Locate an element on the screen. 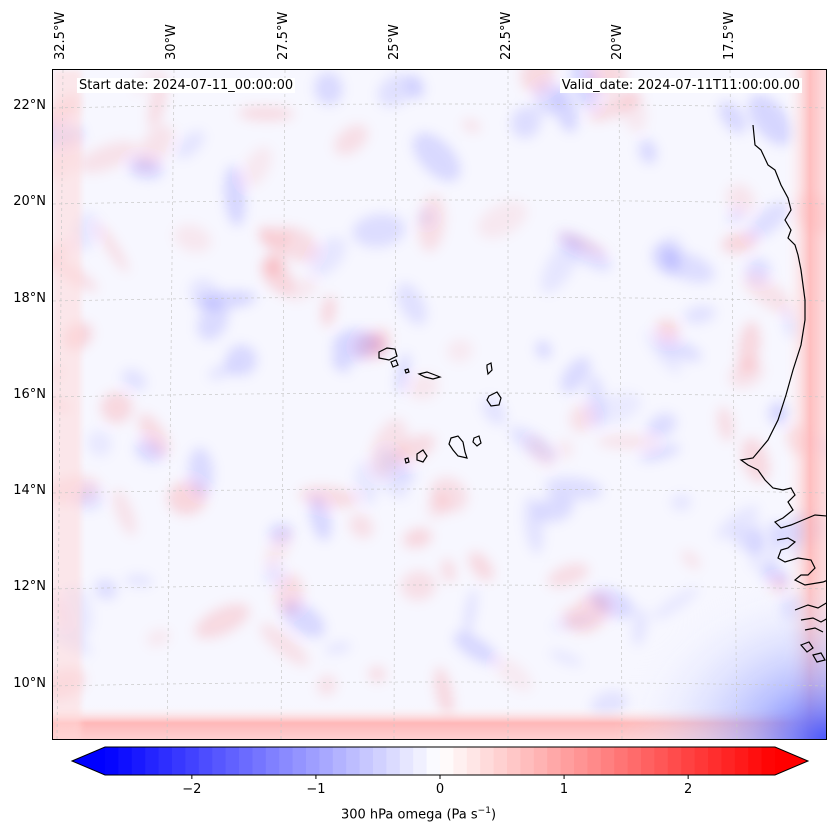 The height and width of the screenshot is (839, 837). colorbar-outline is located at coordinates (440, 761).